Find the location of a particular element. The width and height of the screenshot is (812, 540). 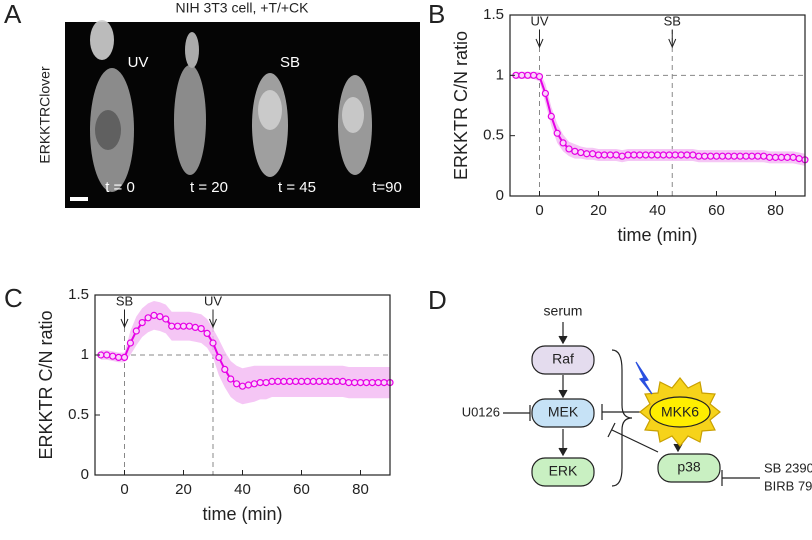

event-arrowhead is located at coordinates (672, 43).